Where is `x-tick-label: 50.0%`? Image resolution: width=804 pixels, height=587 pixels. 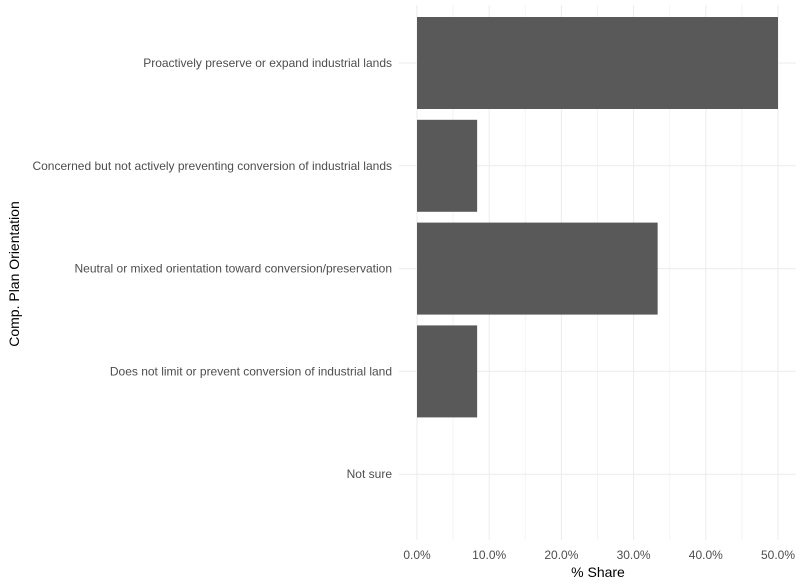 x-tick-label: 50.0% is located at coordinates (778, 555).